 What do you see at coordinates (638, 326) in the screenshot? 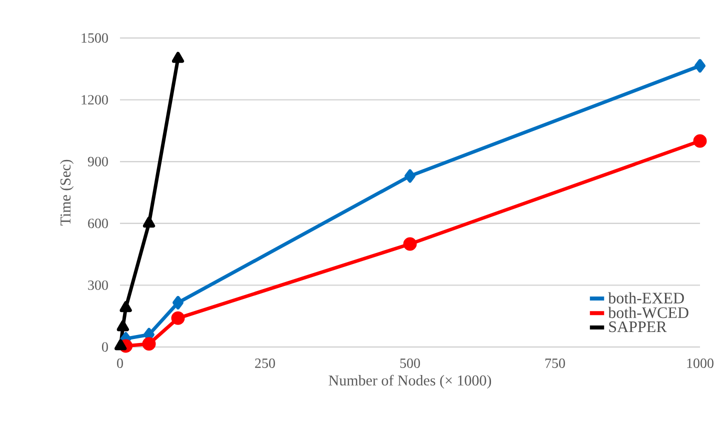
I see `legend-label: SAPPER` at bounding box center [638, 326].